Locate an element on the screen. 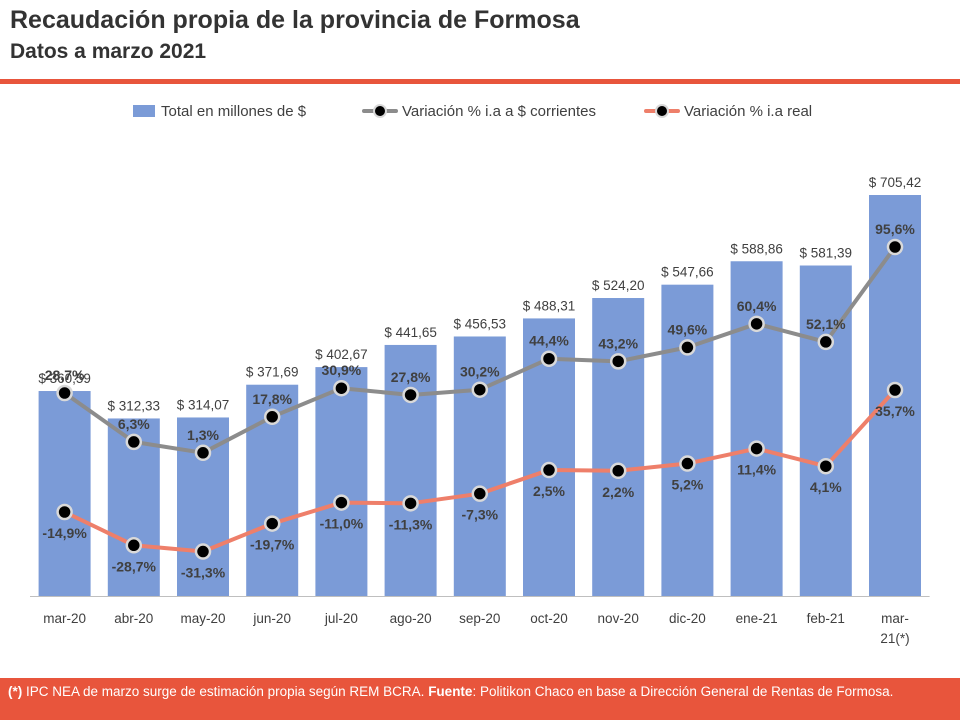  corrientes-data-label: 28,7% is located at coordinates (65, 375).